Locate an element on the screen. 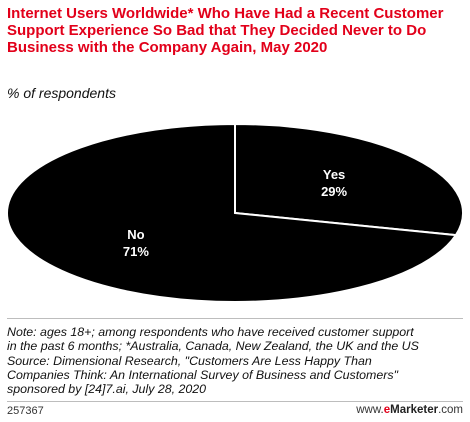 Image resolution: width=470 pixels, height=422 pixels. brand-link: www.eMarketer.com is located at coordinates (409, 410).